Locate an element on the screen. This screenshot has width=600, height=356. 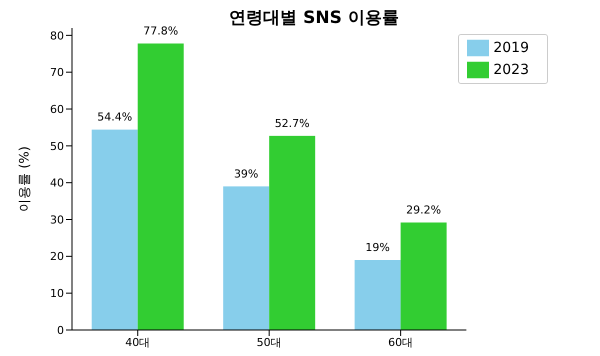
y-tick-label: 70 is located at coordinates (57, 73).